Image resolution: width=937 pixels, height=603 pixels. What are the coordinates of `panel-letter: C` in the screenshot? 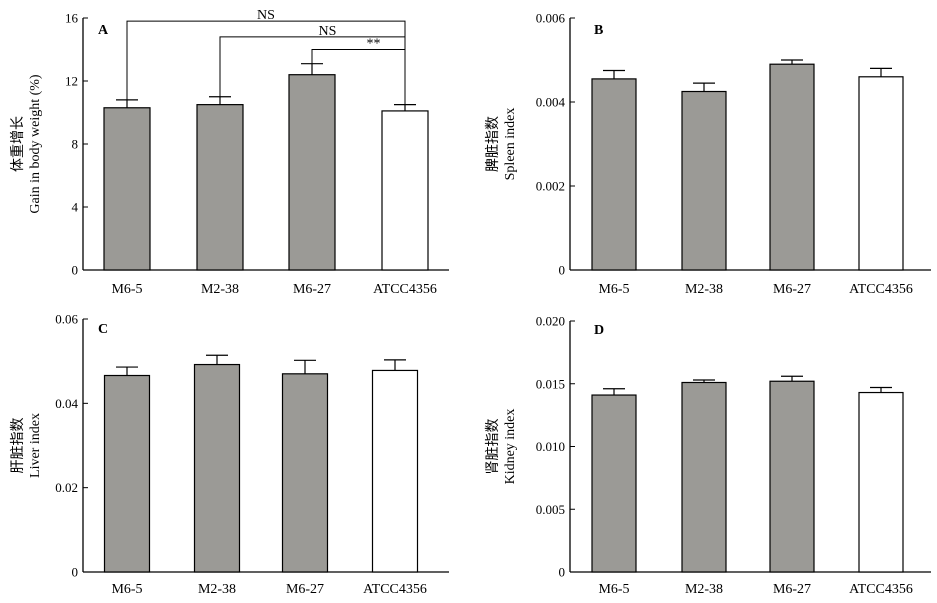 It's located at (103, 329).